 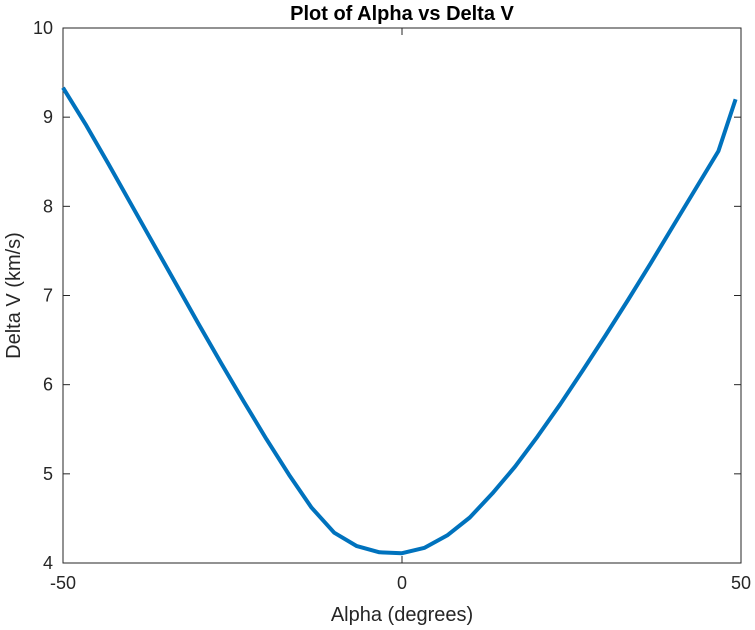 What do you see at coordinates (48, 117) in the screenshot?
I see `y-tick-label: 9` at bounding box center [48, 117].